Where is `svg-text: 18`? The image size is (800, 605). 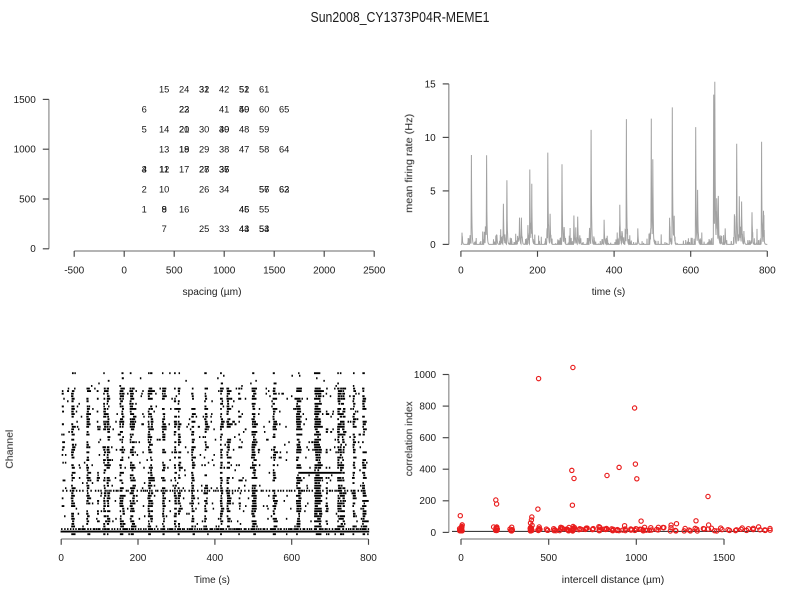
svg-text: 18 is located at coordinates (184, 150).